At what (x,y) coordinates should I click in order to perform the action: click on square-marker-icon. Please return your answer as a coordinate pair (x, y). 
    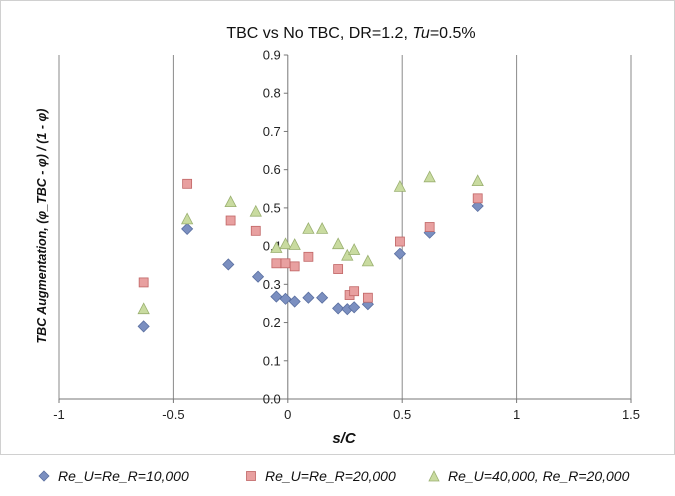
    Looking at the image, I should click on (251, 476).